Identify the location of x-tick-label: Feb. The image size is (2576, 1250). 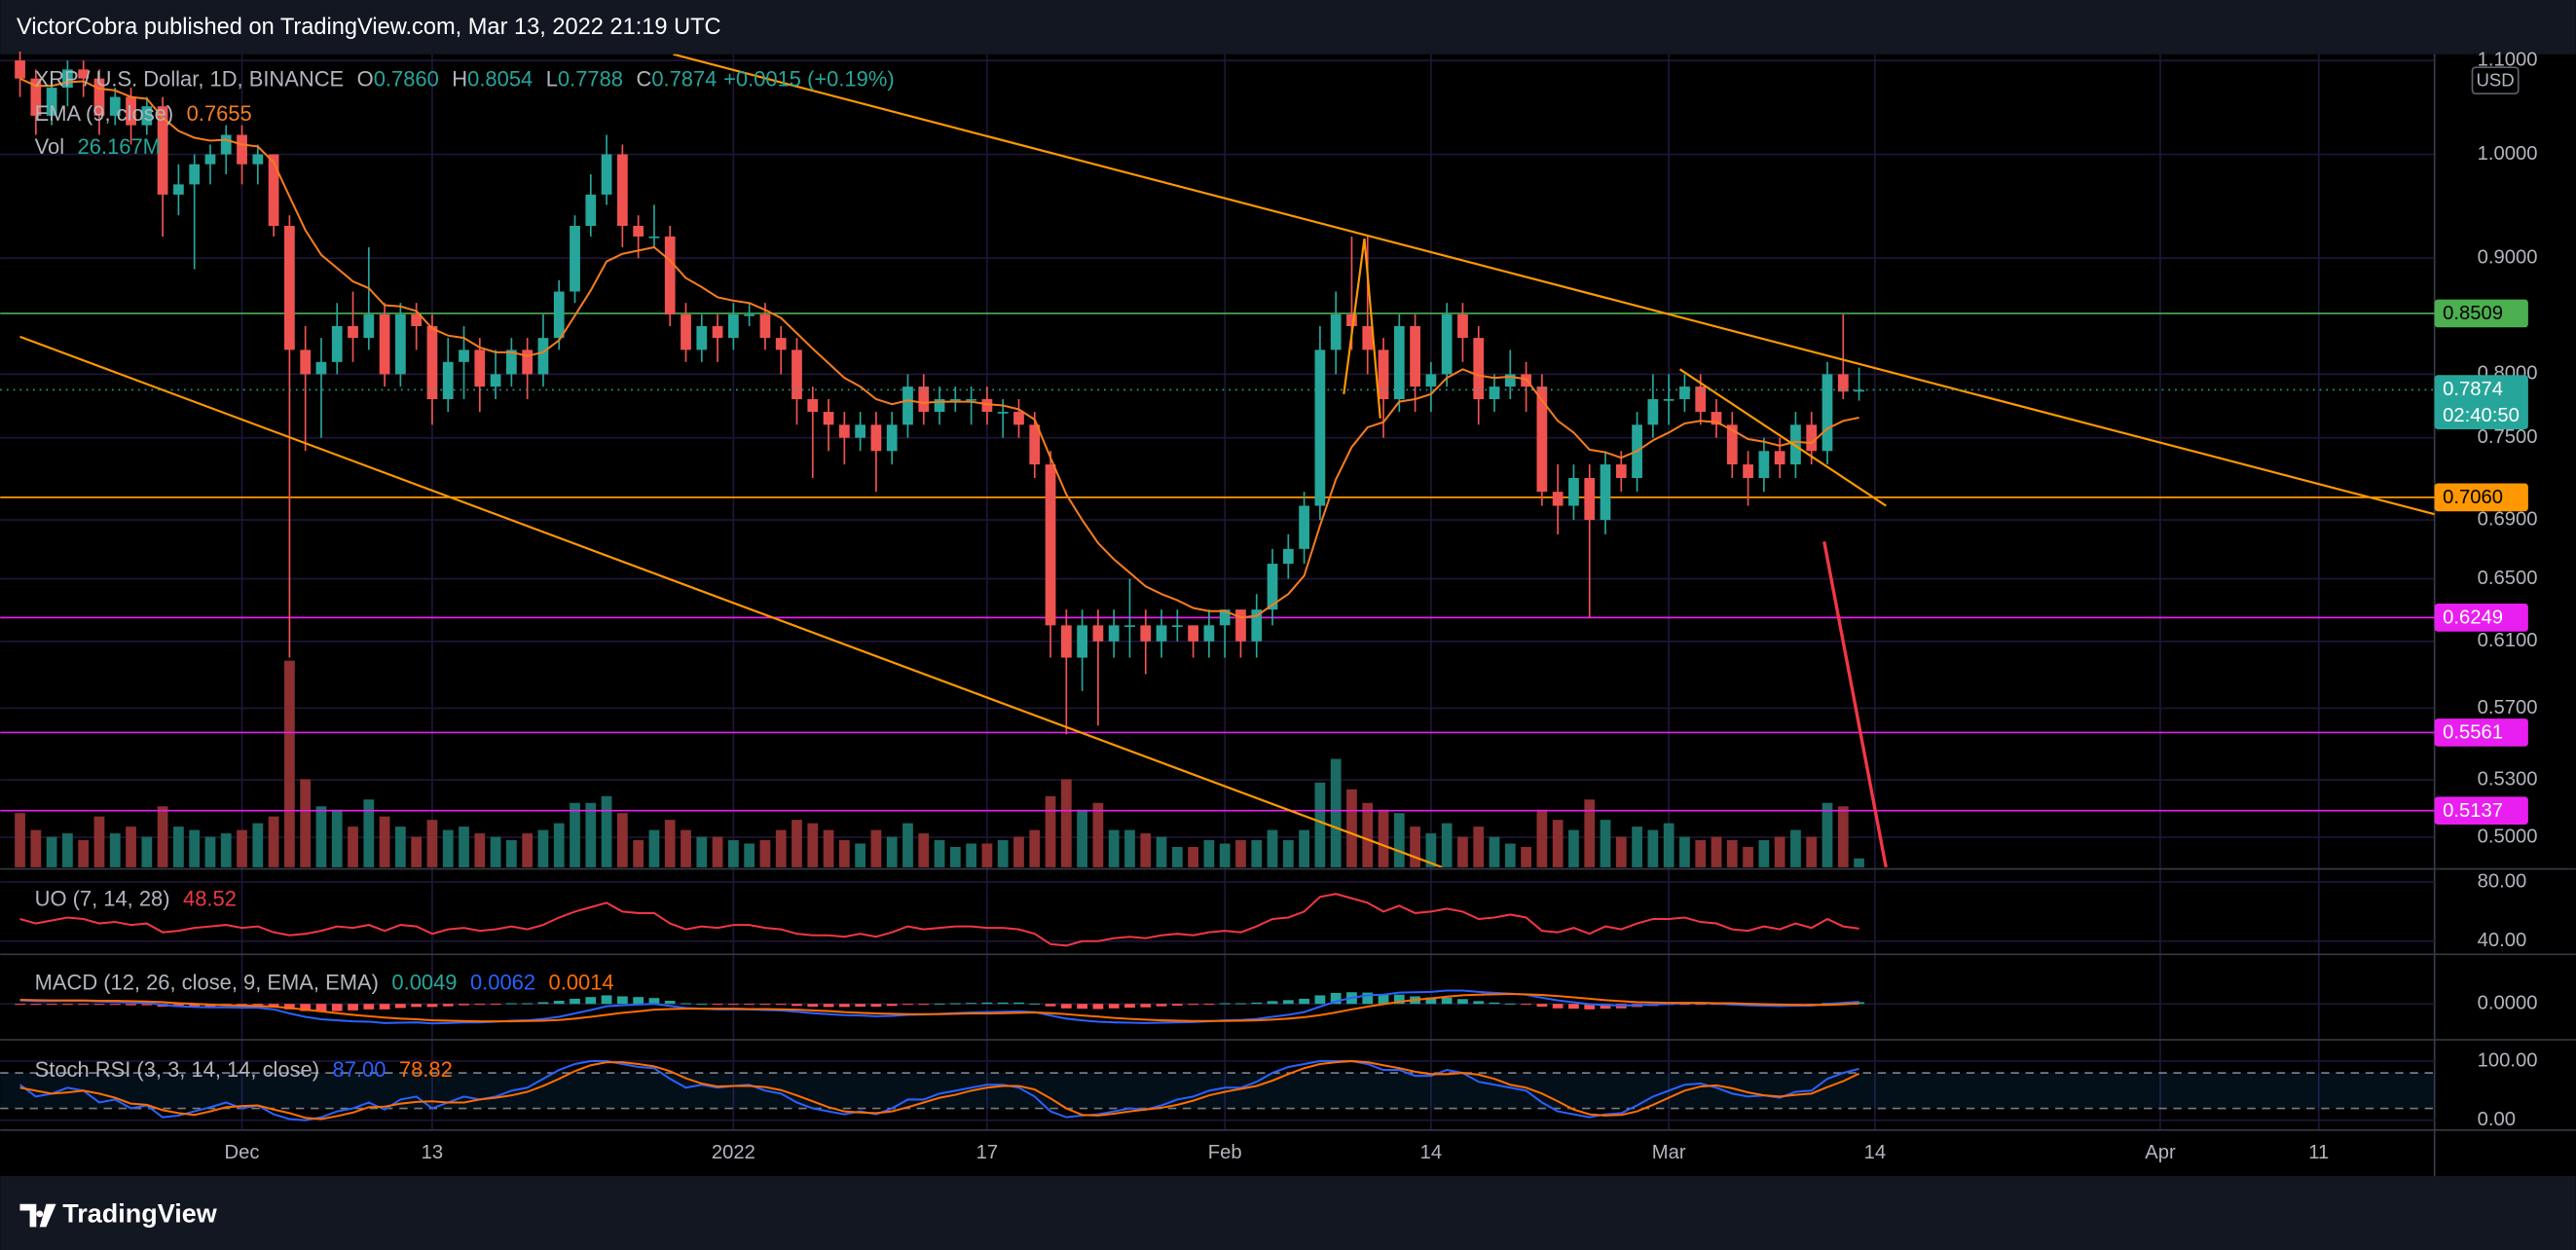
(1225, 1152).